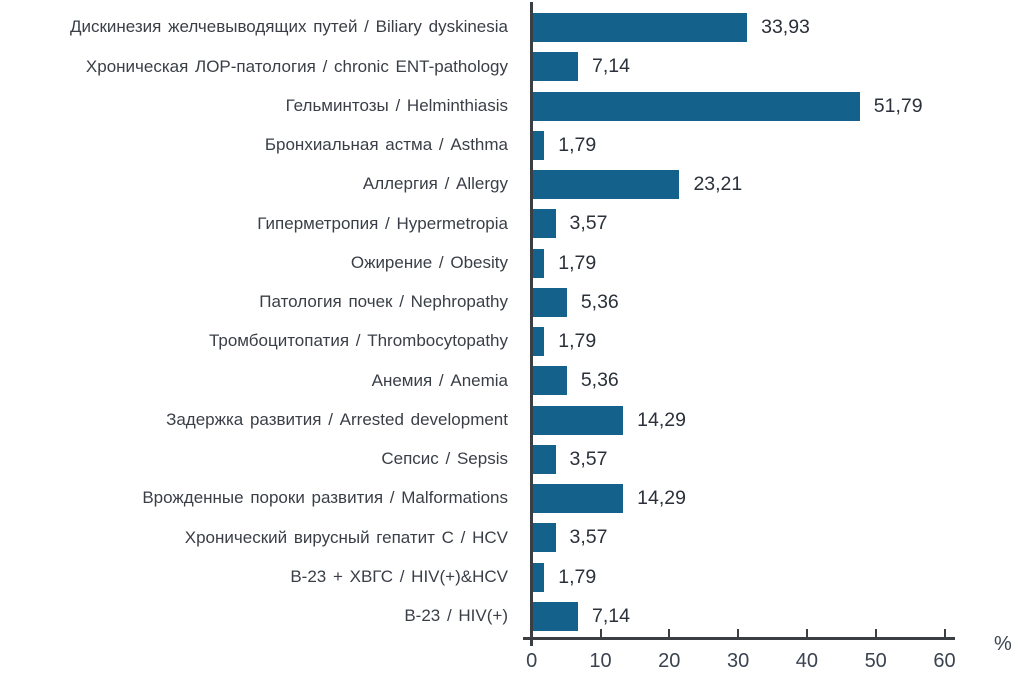 This screenshot has height=683, width=1024. What do you see at coordinates (512, 537) in the screenshot?
I see `chart-row: Хронический вирусный гепатит С / HCV 3,57` at bounding box center [512, 537].